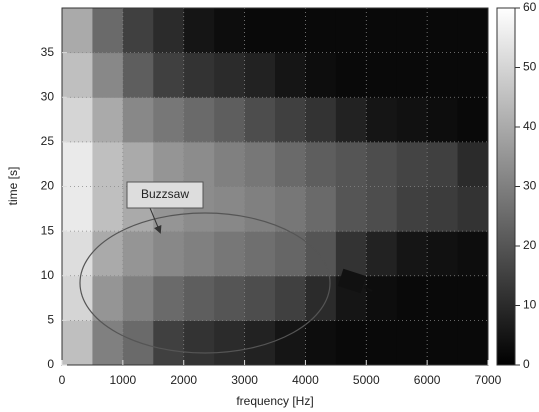 The width and height of the screenshot is (539, 412). What do you see at coordinates (488, 380) in the screenshot?
I see `x-tick-label: 7000` at bounding box center [488, 380].